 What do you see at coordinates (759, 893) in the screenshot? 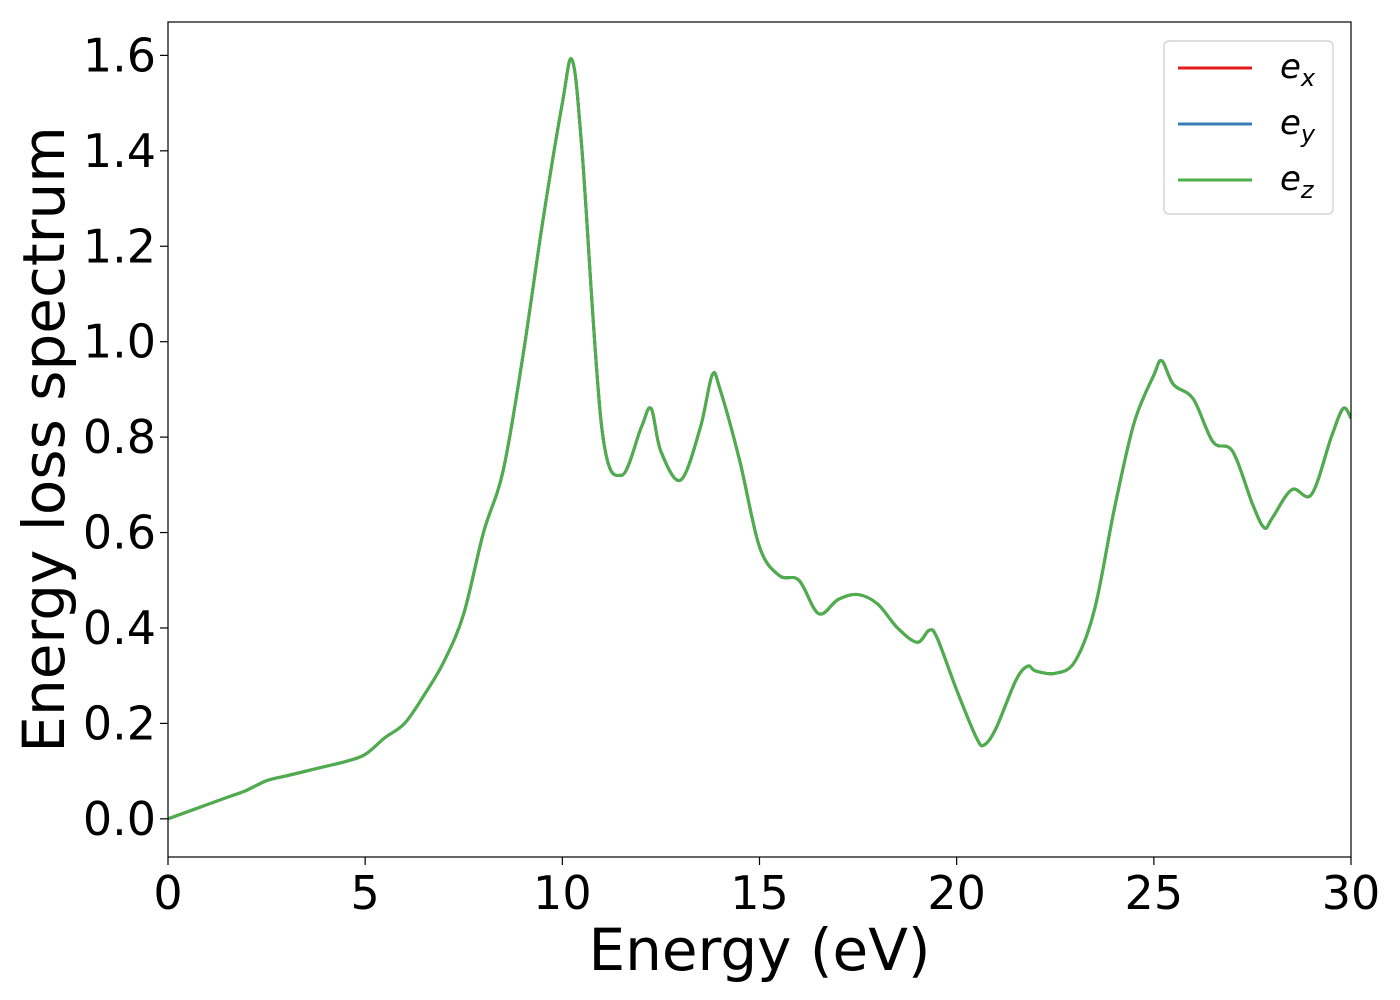
I see `x-tick-label: 15` at bounding box center [759, 893].